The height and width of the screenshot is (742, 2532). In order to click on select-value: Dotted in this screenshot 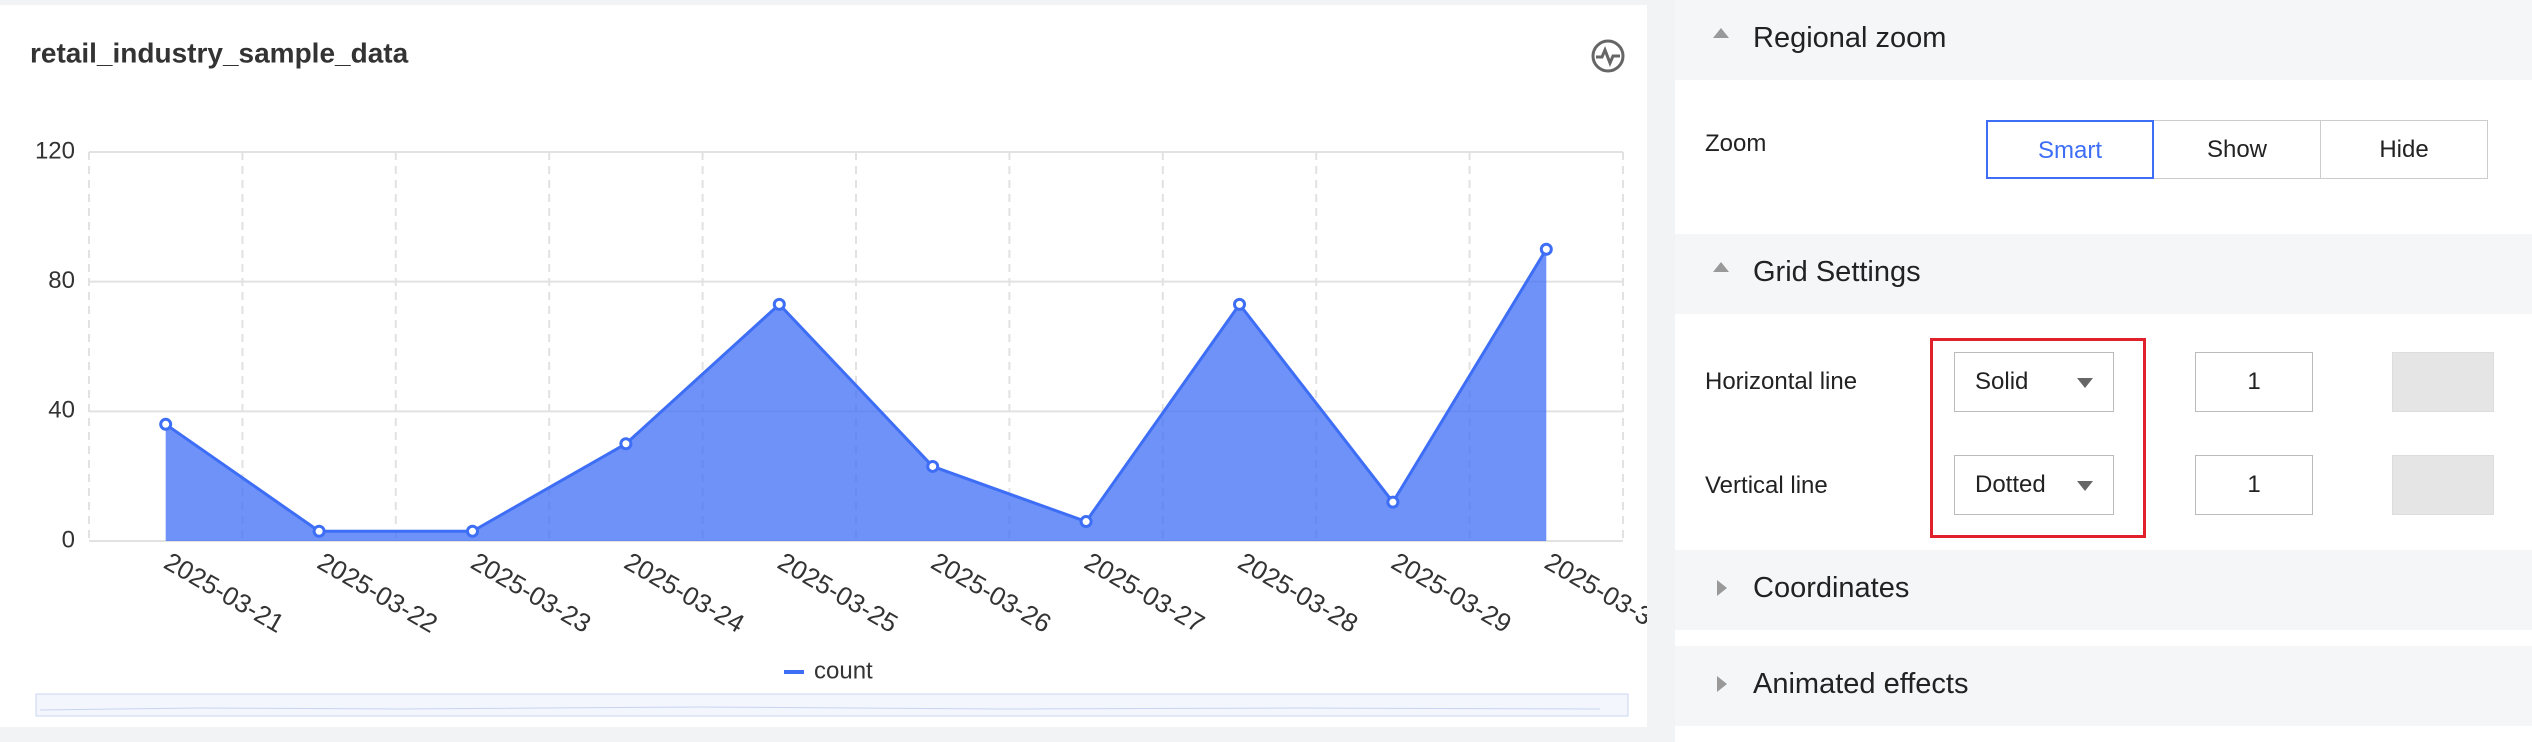, I will do `click(2010, 484)`.